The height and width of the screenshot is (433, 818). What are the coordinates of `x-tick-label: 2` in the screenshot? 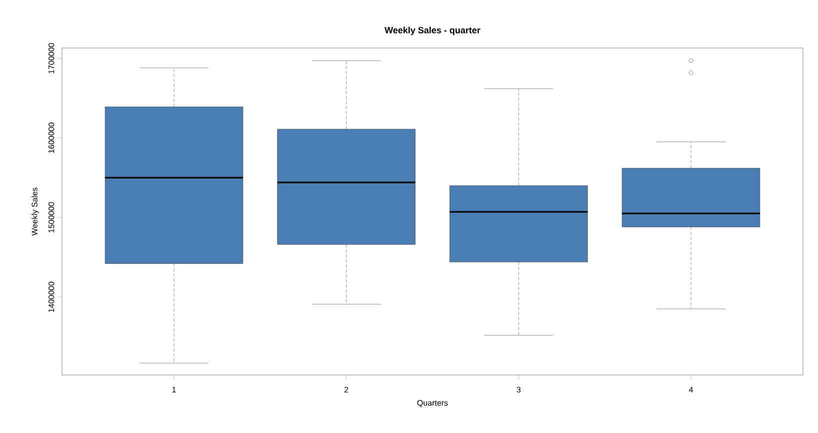 It's located at (346, 389).